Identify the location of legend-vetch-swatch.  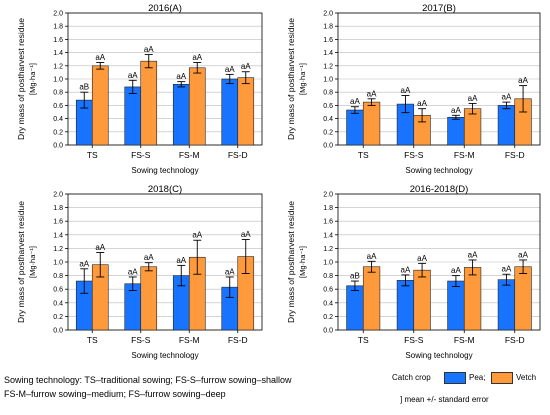
(502, 378).